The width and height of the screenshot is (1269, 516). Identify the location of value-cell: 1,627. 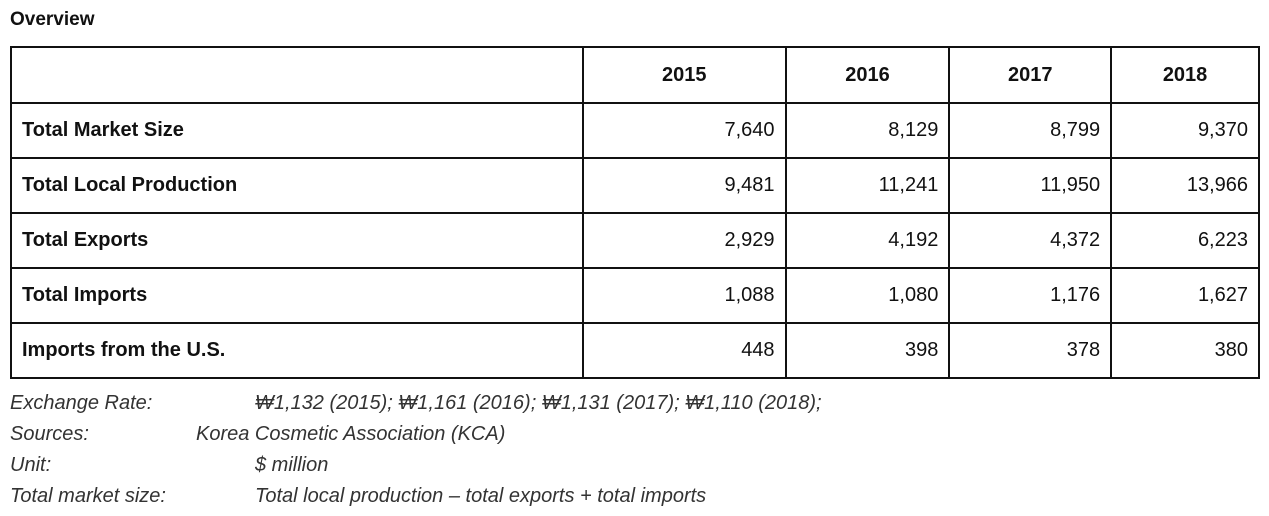
(1185, 295).